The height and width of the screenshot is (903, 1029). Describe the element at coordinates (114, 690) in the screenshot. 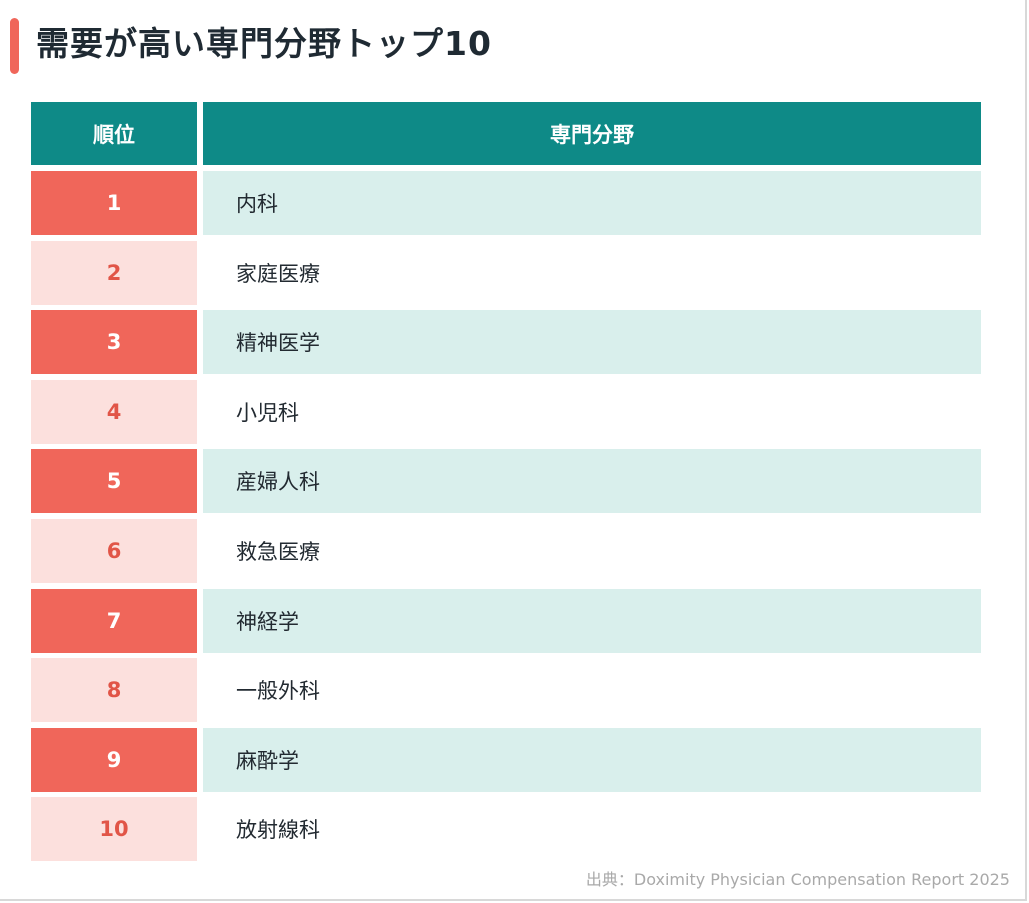

I see `rank-cell: 8` at that location.